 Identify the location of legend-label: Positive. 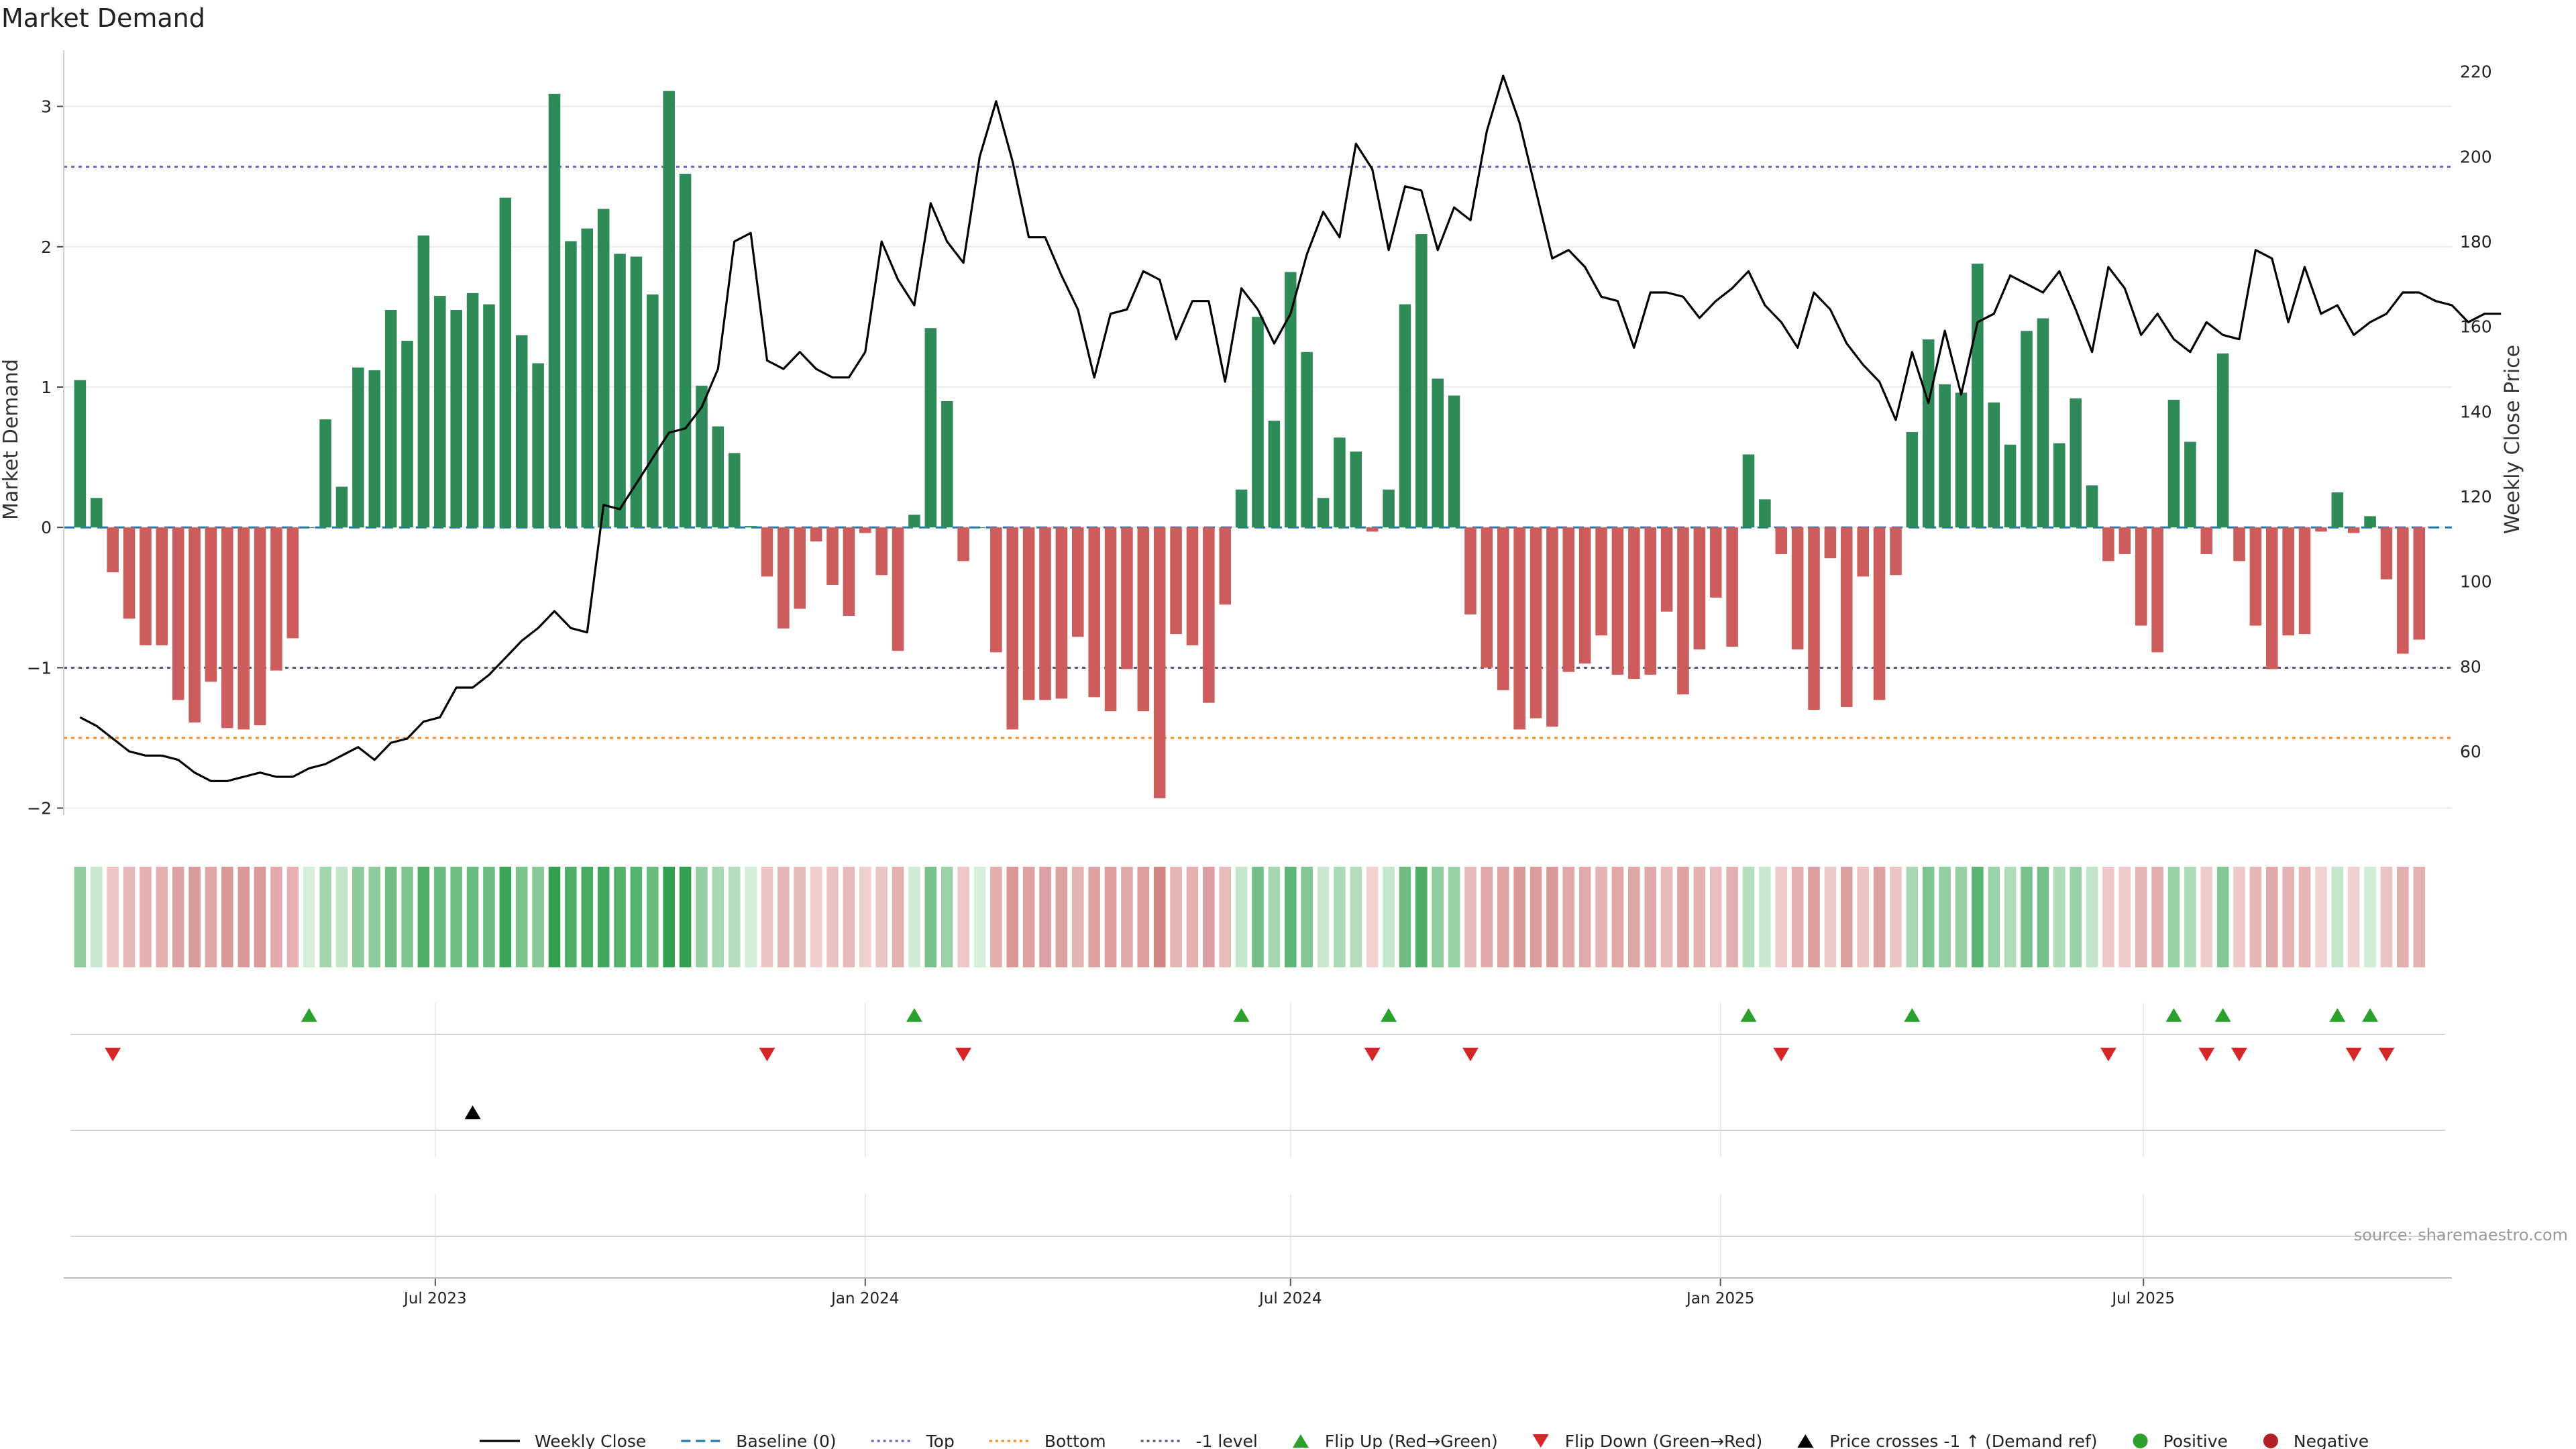
(2195, 1440).